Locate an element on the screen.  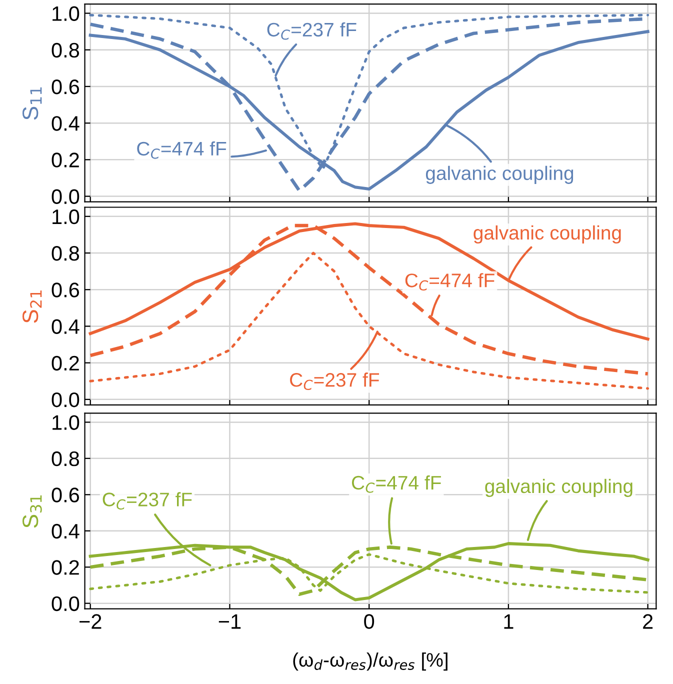
x-tick-label: 2 is located at coordinates (648, 621).